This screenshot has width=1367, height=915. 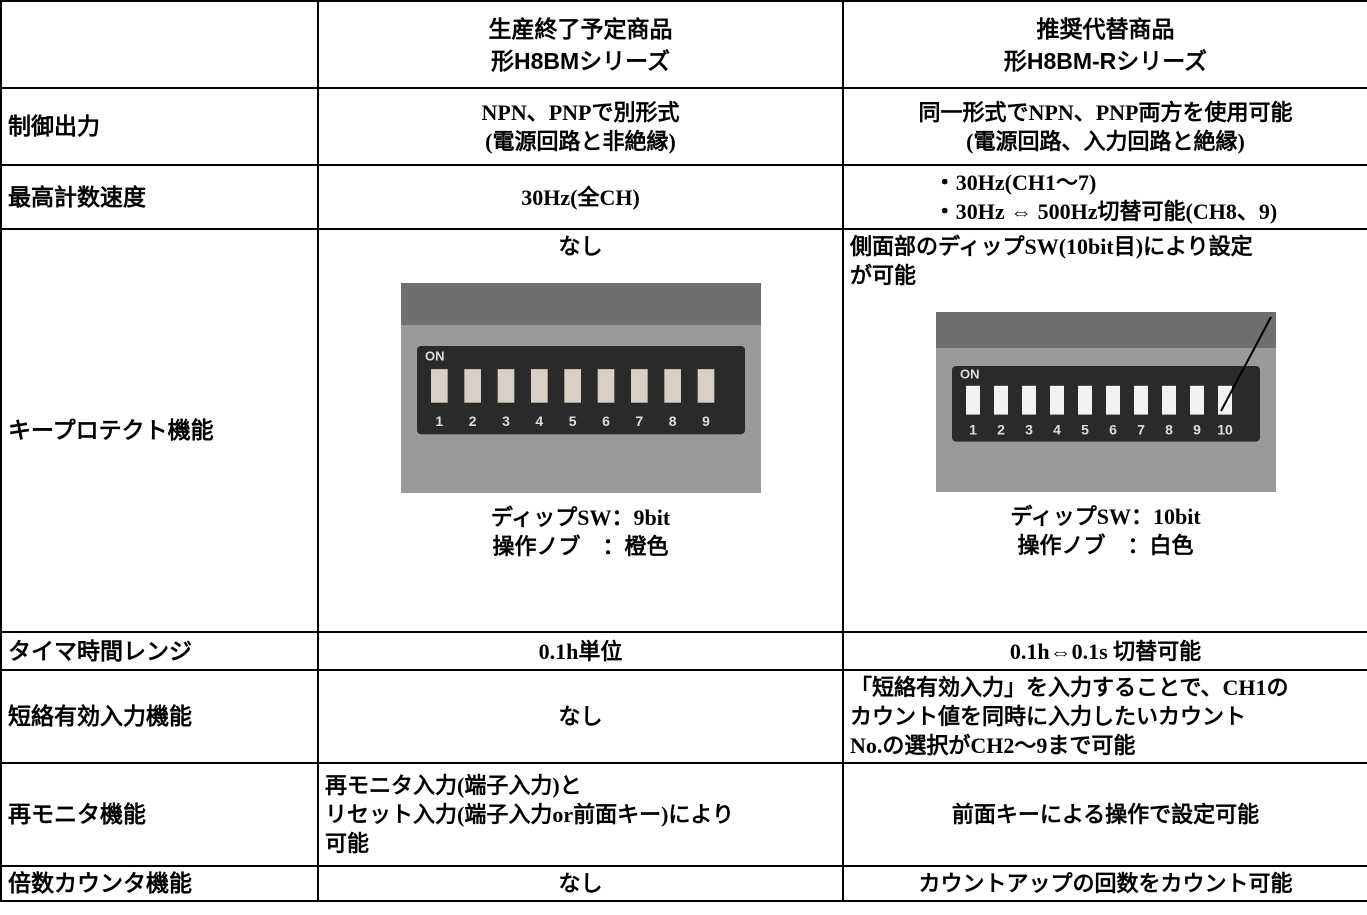 I want to click on cell-line: カウントアップの回数をカウント可能, so click(x=1105, y=883).